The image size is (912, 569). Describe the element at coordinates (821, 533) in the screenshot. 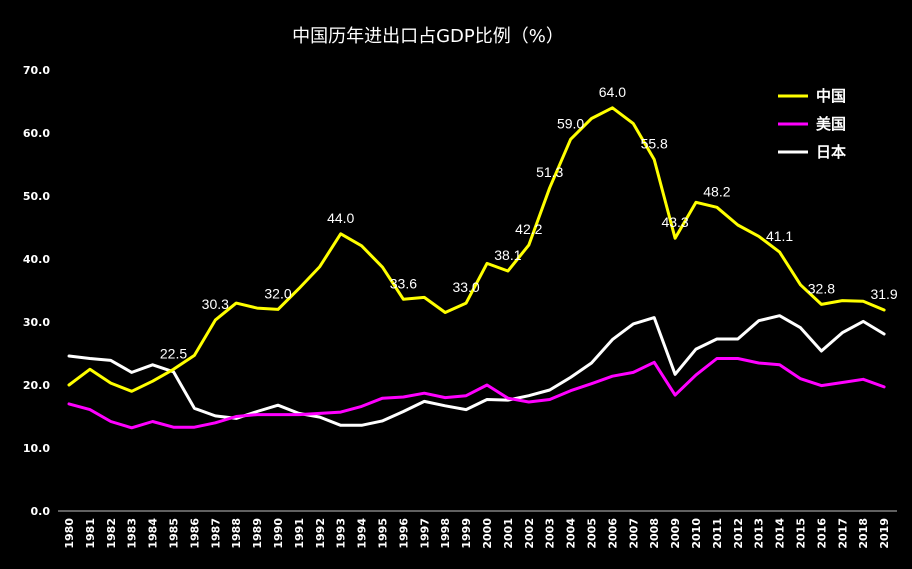

I see `x-tick-label: 2016` at that location.